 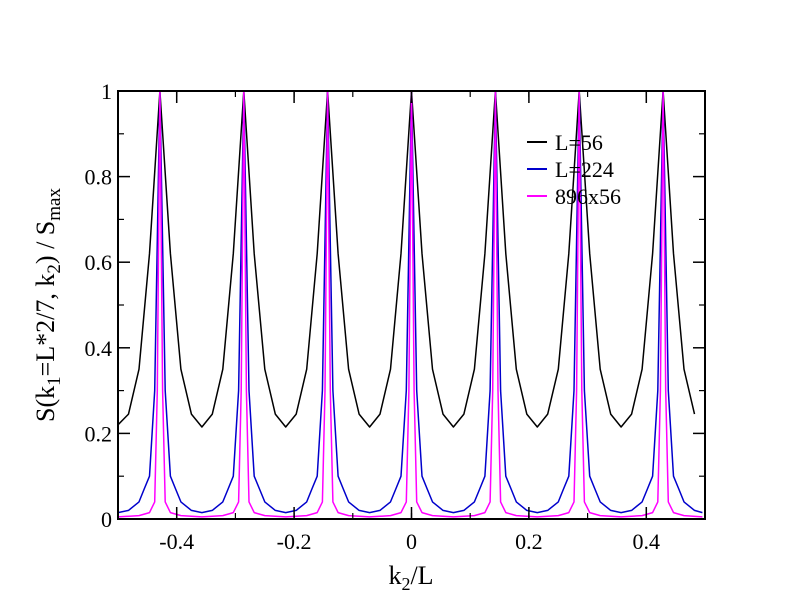 I want to click on y-axis-label-text: S(k1=L*2/7, k2) / Smax, so click(x=48, y=305).